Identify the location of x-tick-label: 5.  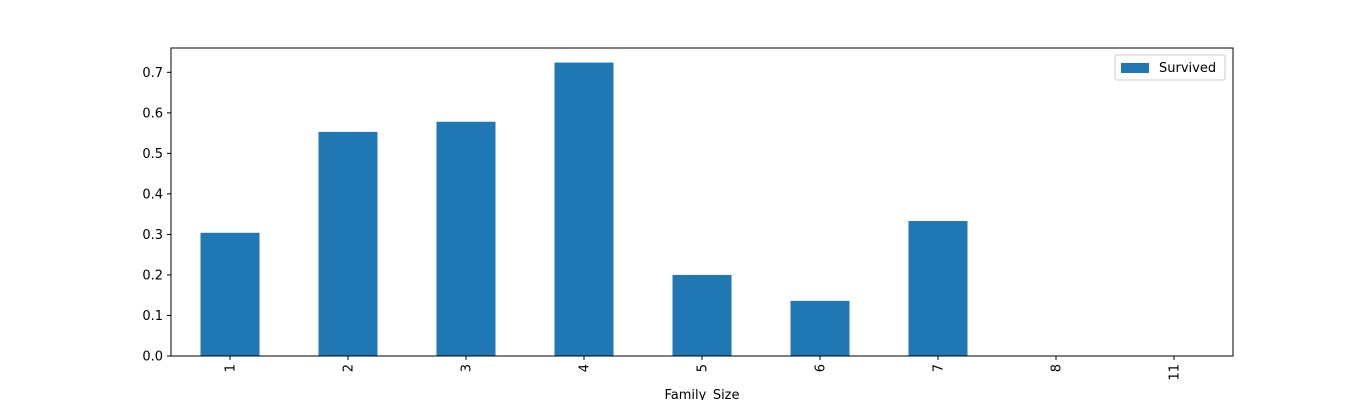
(703, 368).